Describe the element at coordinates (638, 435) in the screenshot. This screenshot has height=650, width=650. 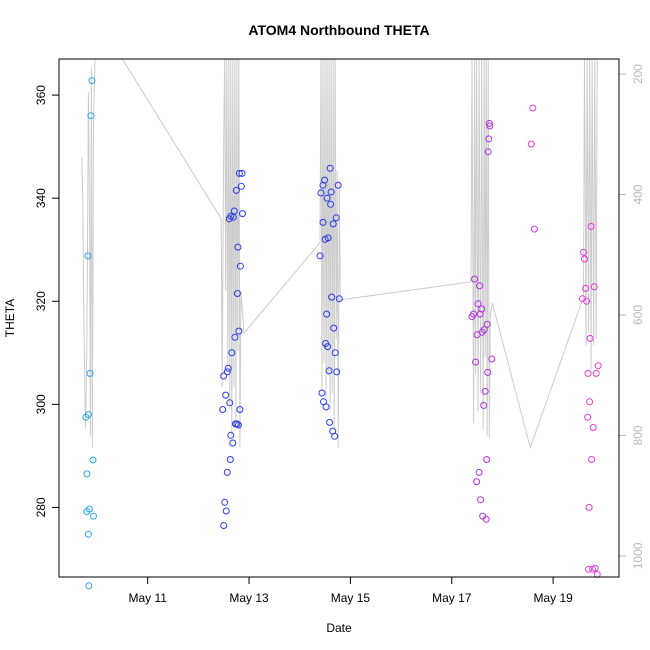
I see `y2-tick-label: 800` at that location.